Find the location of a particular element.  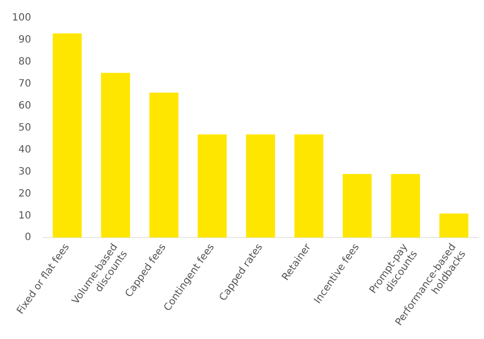

y-tick-label: 60 is located at coordinates (25, 106).